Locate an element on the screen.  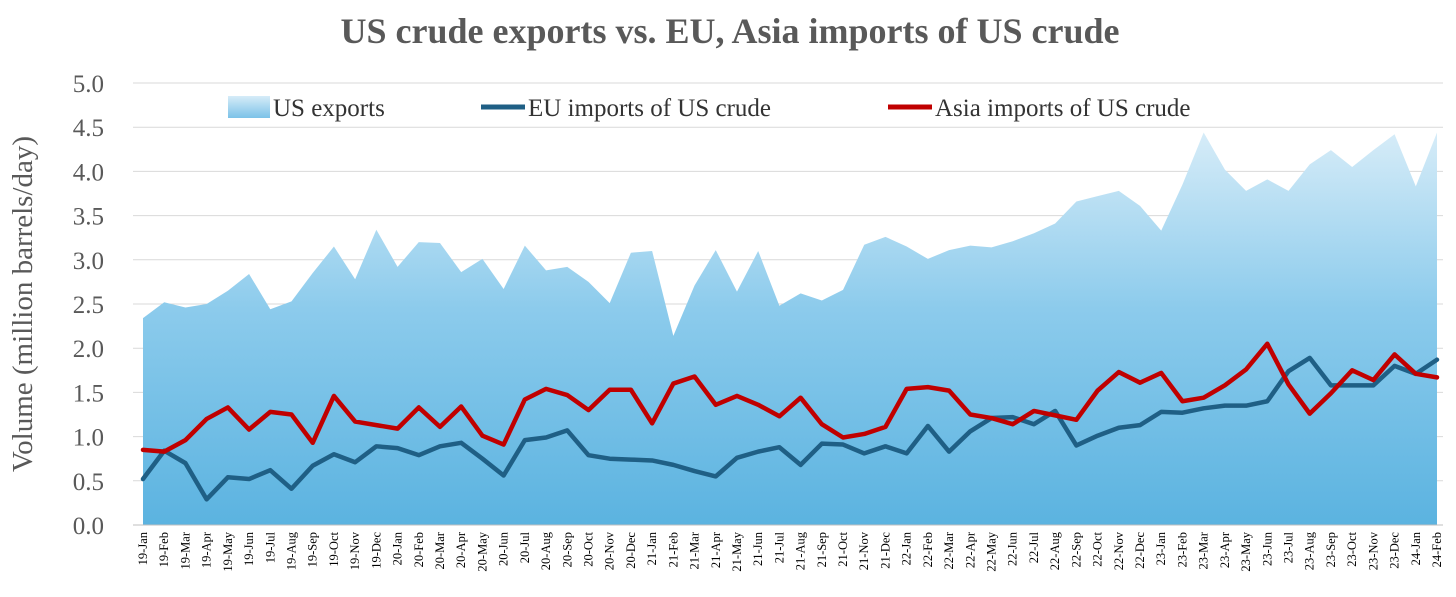
y-axis-label: Volume (million barrels/day) is located at coordinates (23, 304).